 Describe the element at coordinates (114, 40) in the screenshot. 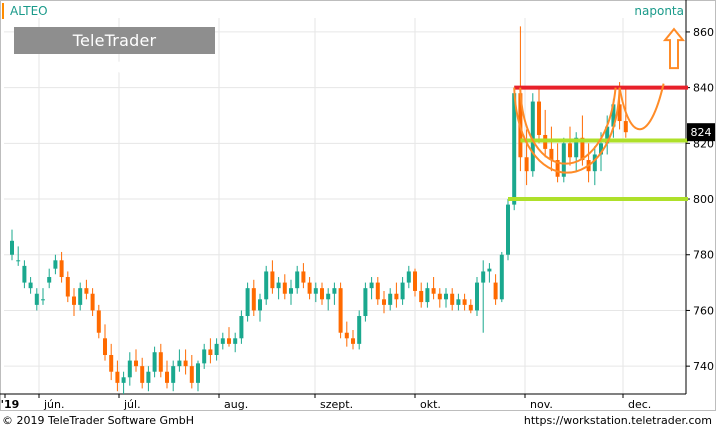

I see `watermark-light: TeleTrader` at that location.